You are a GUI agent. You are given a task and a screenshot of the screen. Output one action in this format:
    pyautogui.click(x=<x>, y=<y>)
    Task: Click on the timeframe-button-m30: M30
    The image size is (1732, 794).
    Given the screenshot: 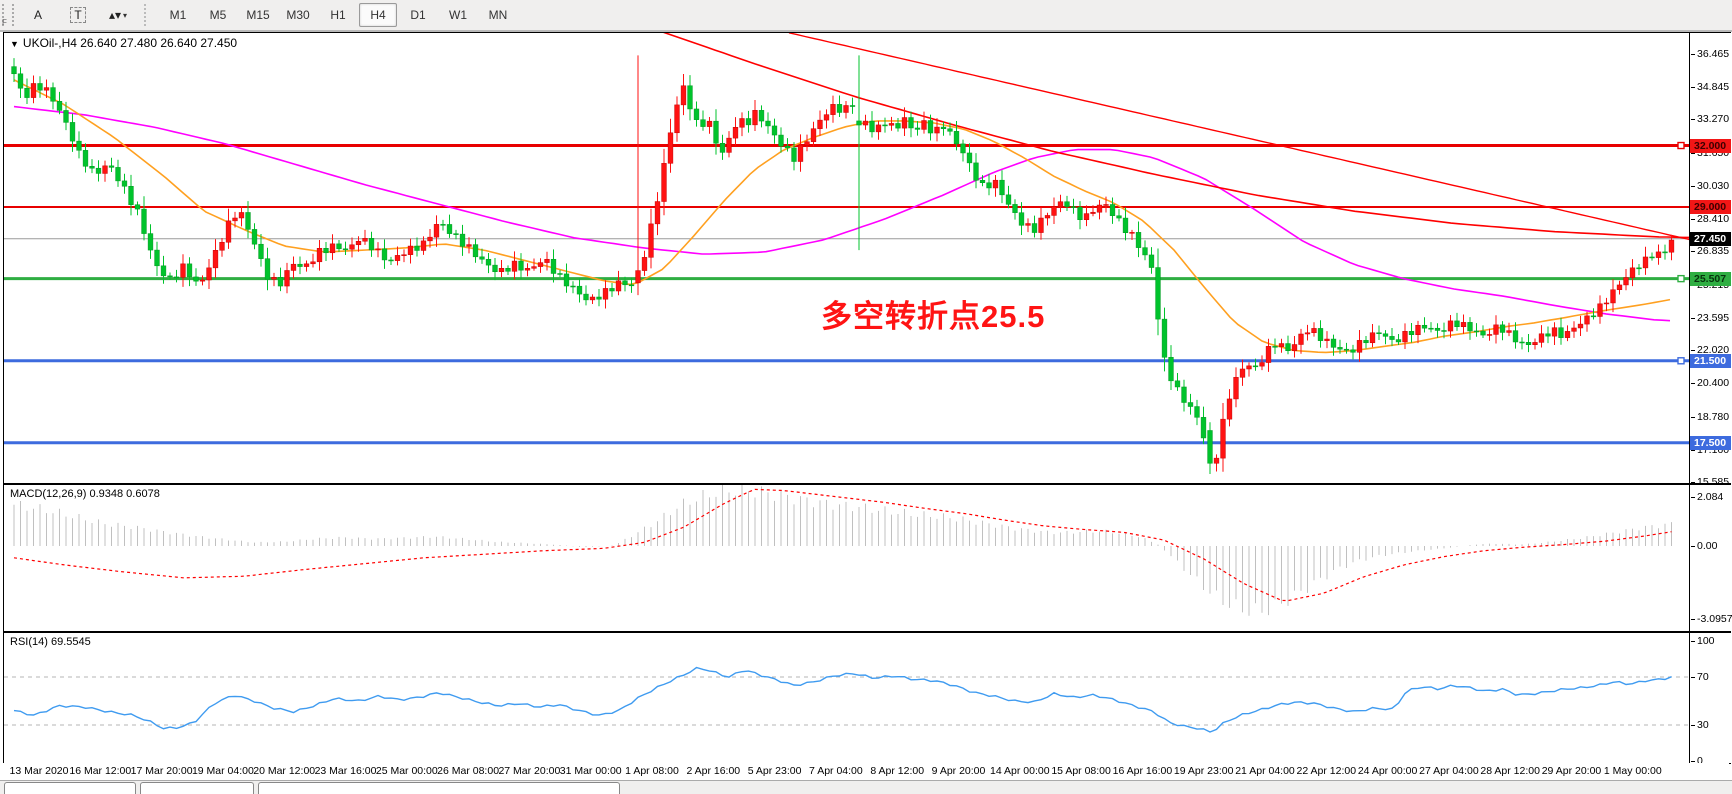 What is the action you would take?
    pyautogui.click(x=298, y=15)
    